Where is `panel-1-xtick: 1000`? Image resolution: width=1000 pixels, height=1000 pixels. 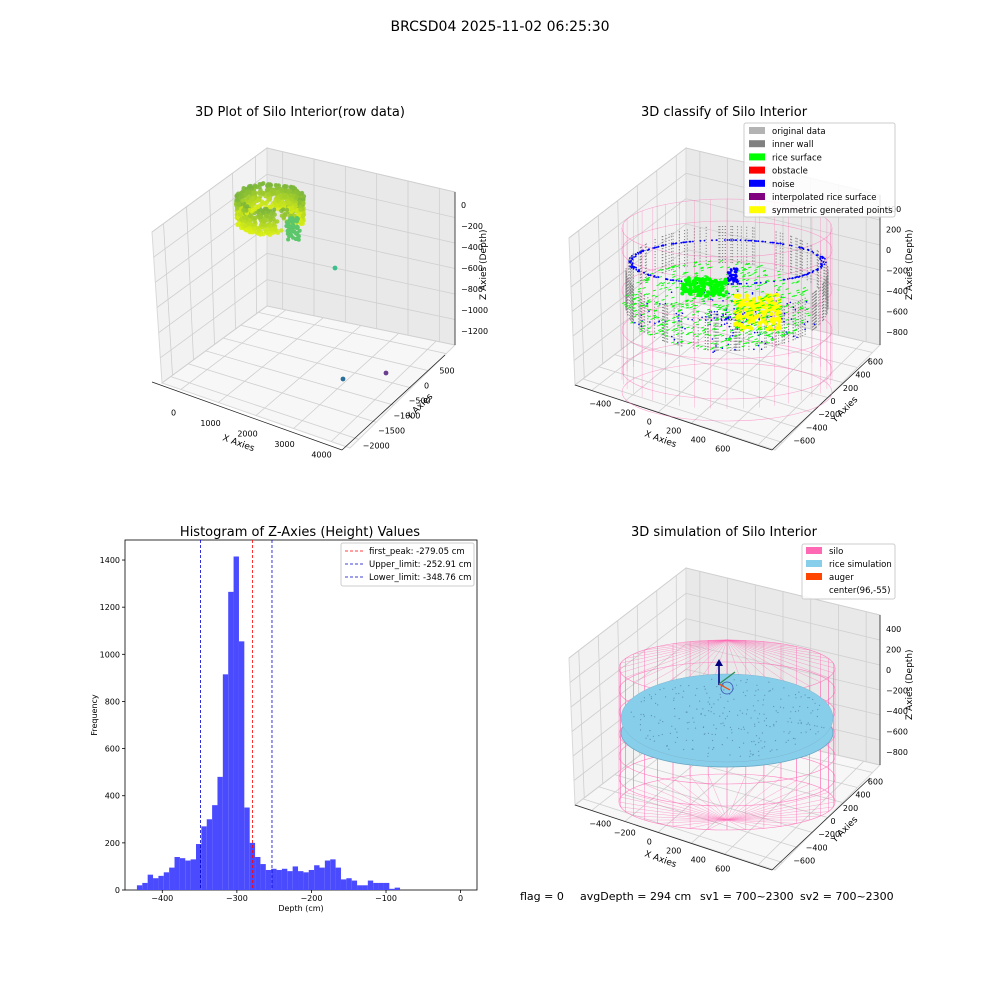
panel-1-xtick: 1000 is located at coordinates (210, 423).